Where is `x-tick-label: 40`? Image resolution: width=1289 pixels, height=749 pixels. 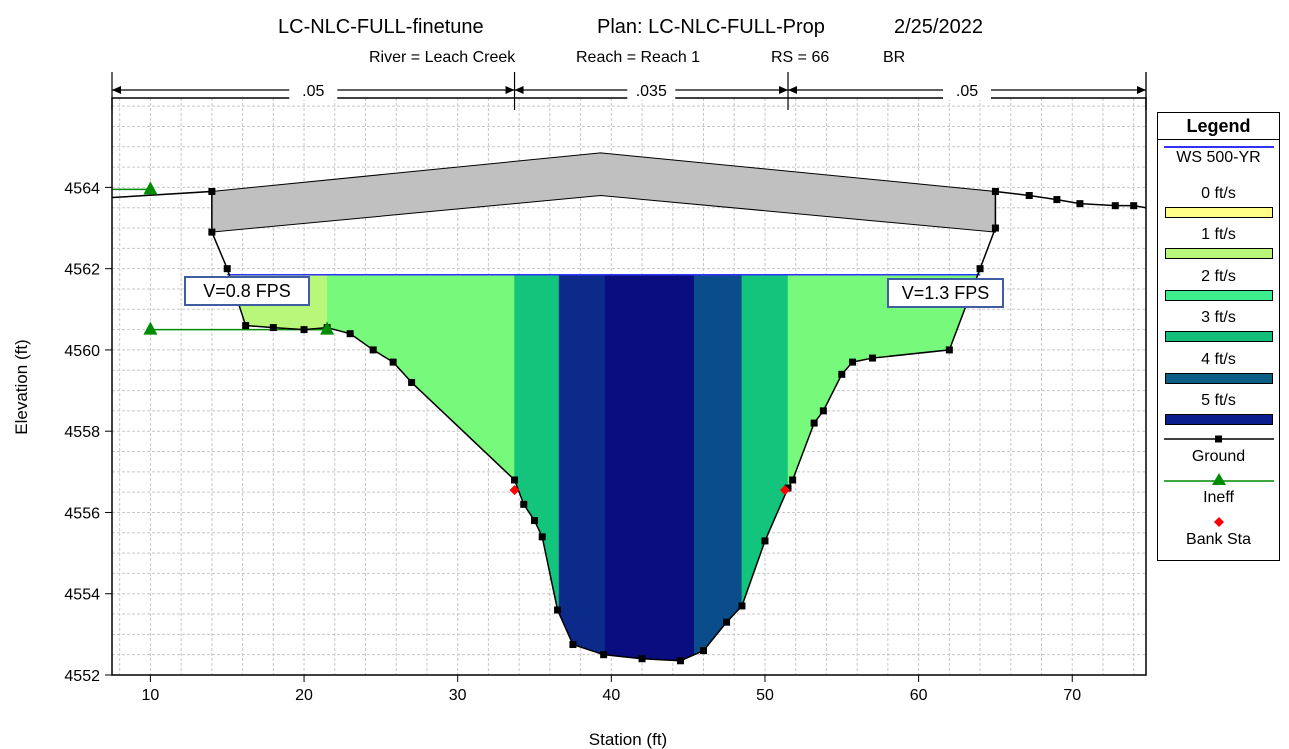
x-tick-label: 40 is located at coordinates (611, 695).